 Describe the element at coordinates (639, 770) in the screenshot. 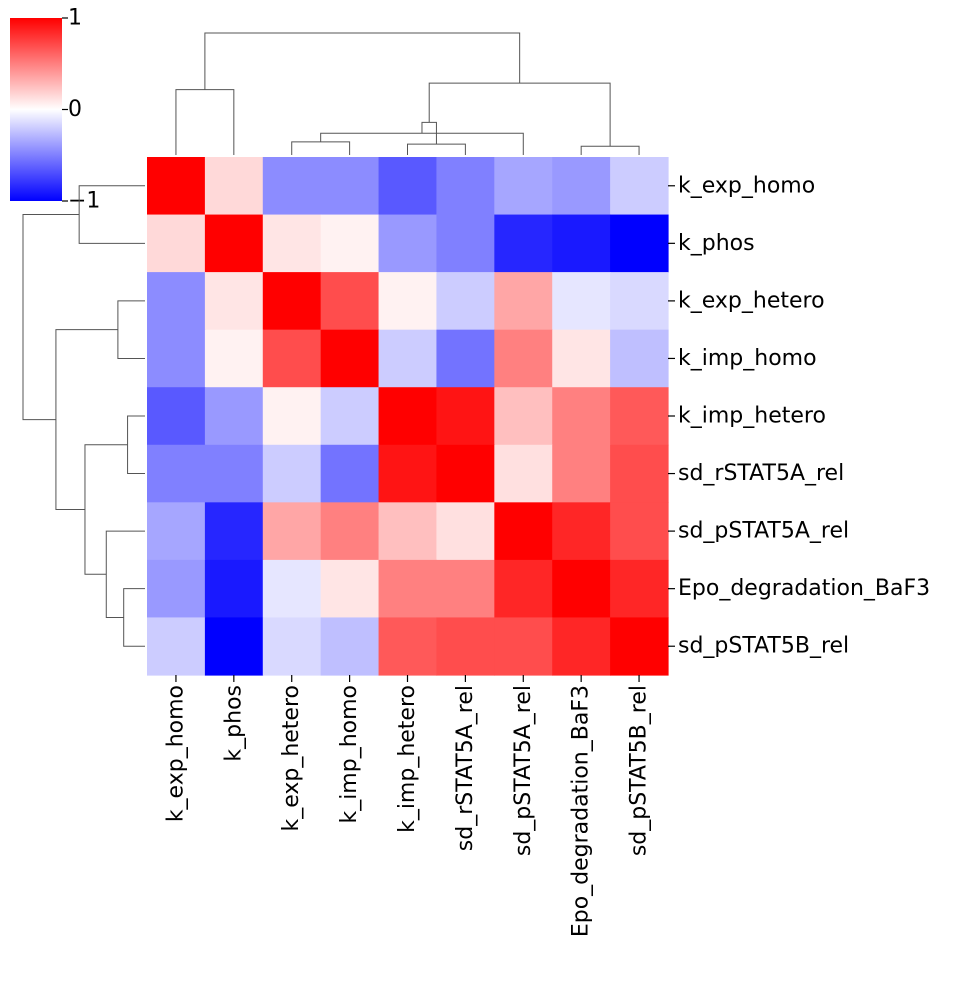

I see `col-label: sd_pSTAT5B_rel` at that location.